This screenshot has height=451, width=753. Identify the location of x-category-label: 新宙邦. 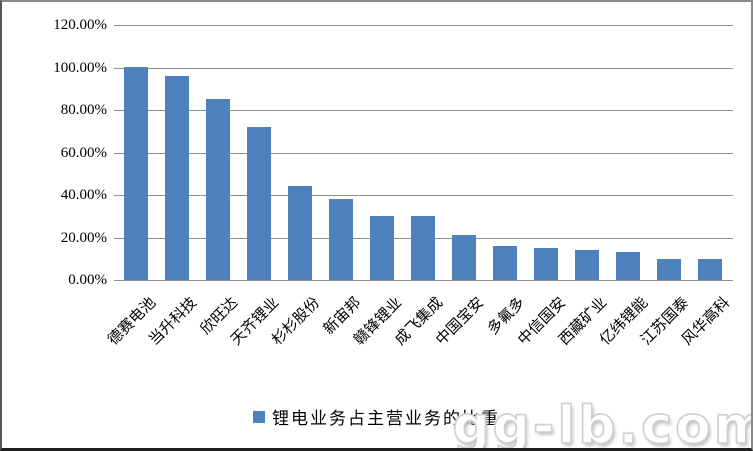
(342, 316).